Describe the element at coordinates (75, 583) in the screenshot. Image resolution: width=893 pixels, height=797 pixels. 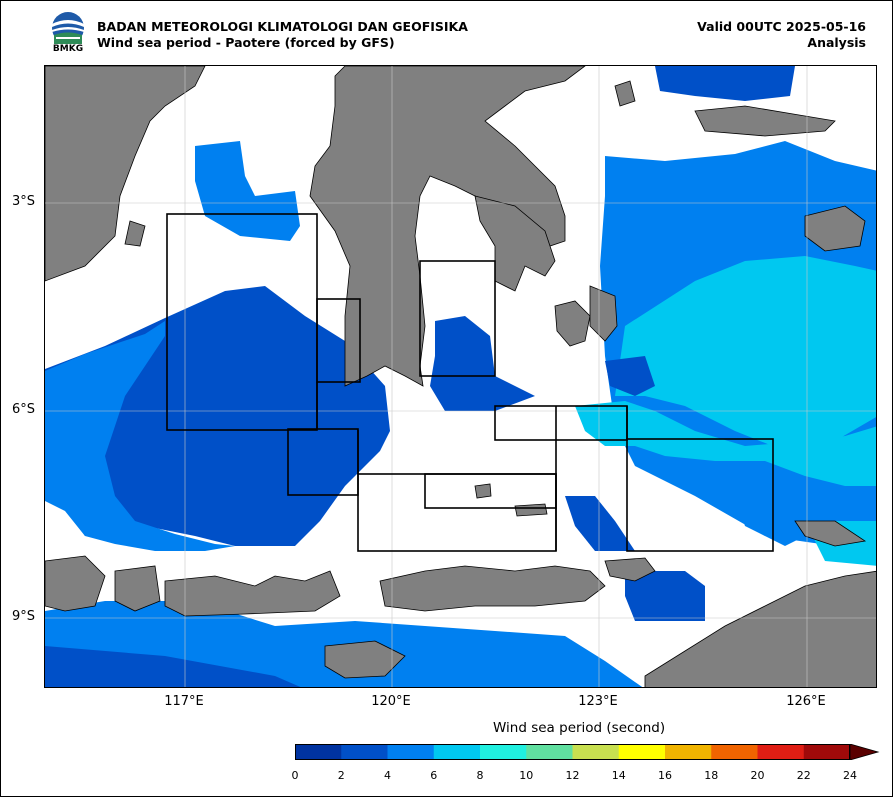
I see `sumbawa-land` at that location.